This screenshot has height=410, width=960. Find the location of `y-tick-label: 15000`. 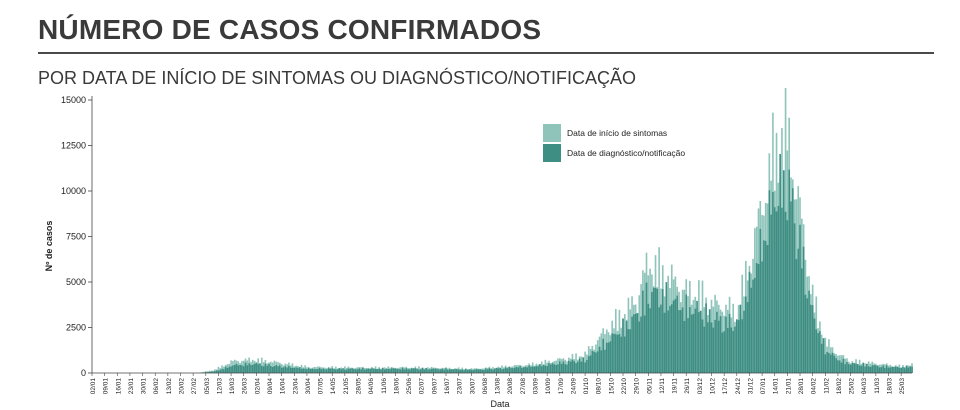

y-tick-label: 15000 is located at coordinates (73, 100).